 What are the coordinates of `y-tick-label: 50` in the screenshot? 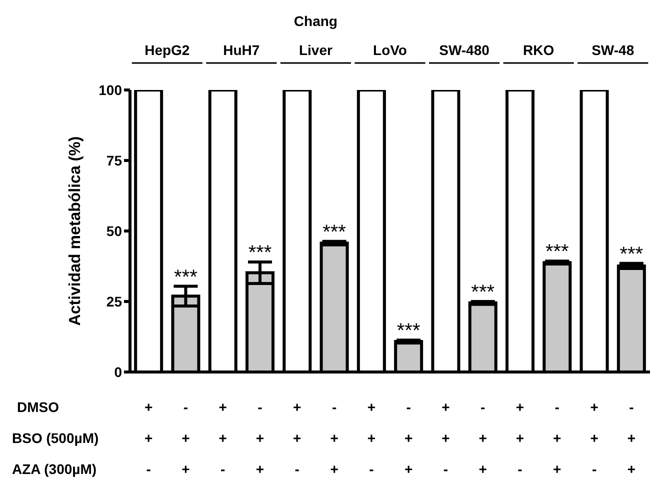 It's located at (114, 230).